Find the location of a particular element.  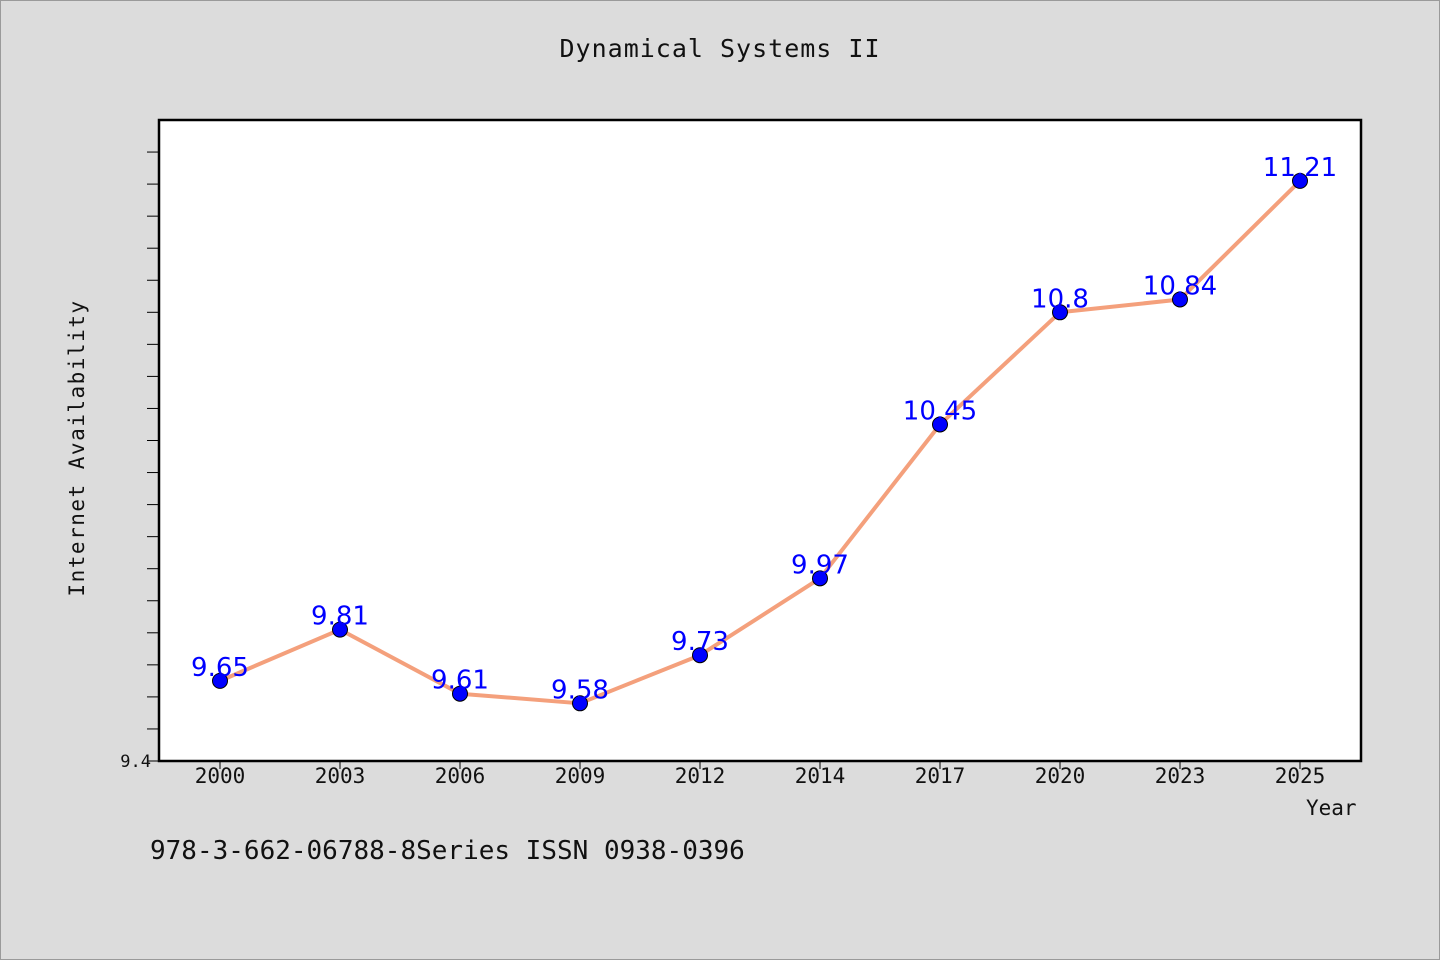

data-label: 9.65 is located at coordinates (220, 668).